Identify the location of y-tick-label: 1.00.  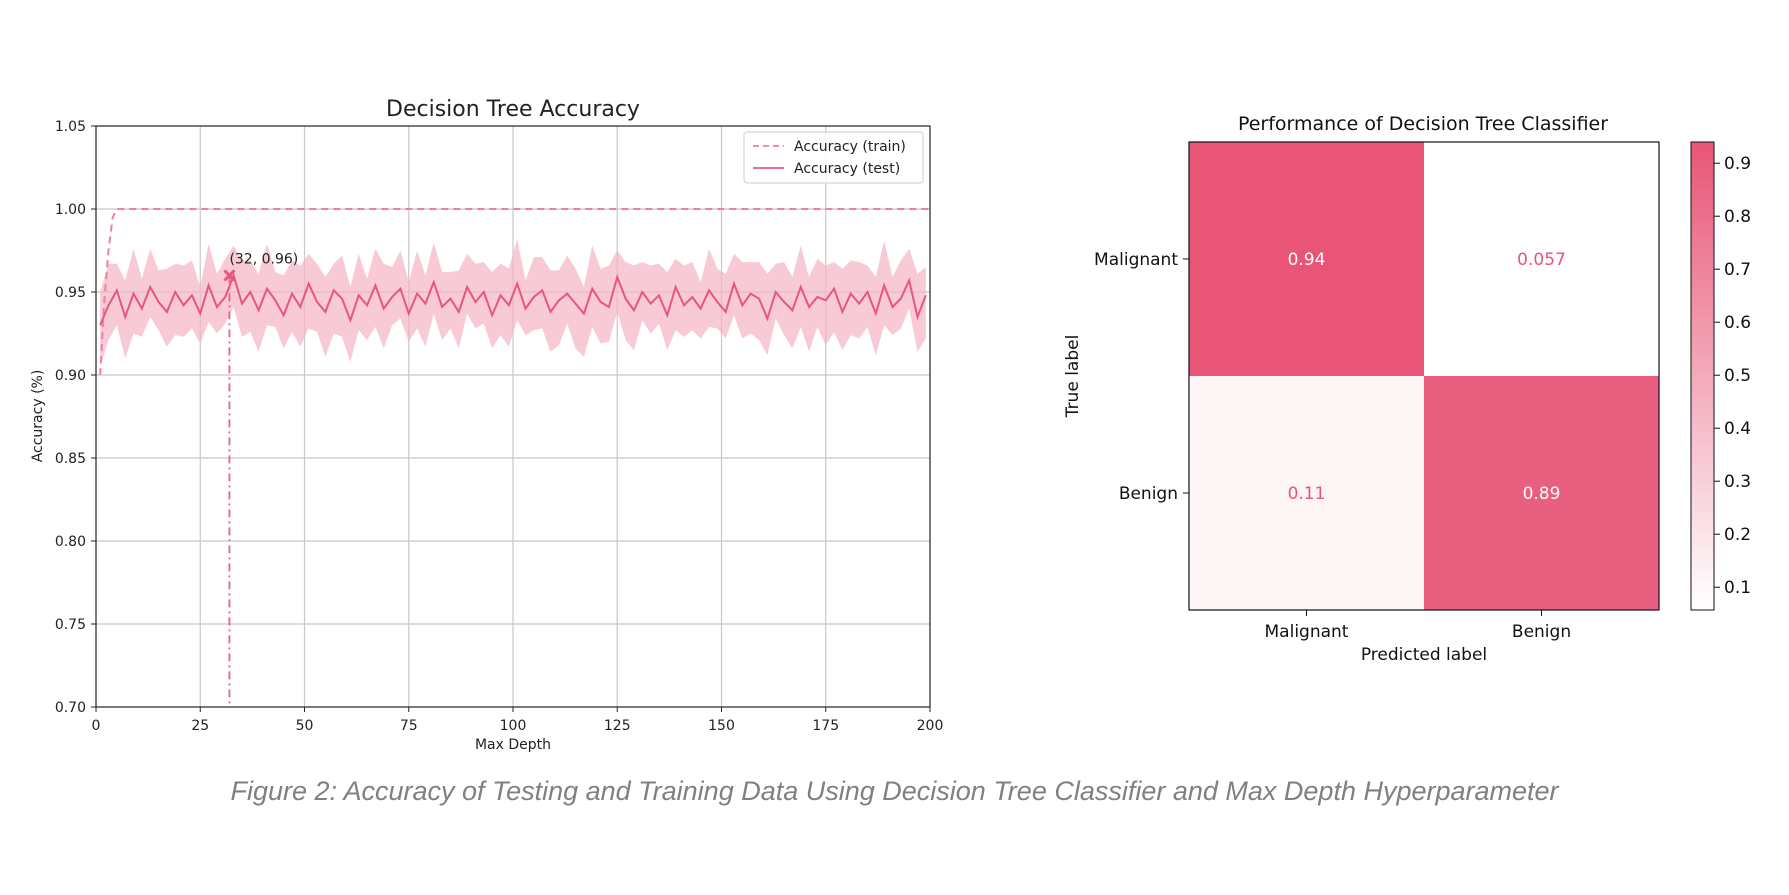
(70, 210).